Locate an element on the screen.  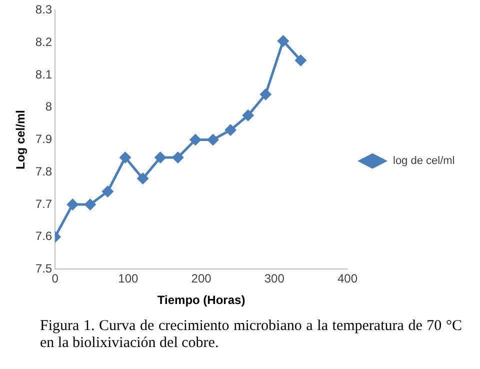
y-tick-label: 8 is located at coordinates (48, 107).